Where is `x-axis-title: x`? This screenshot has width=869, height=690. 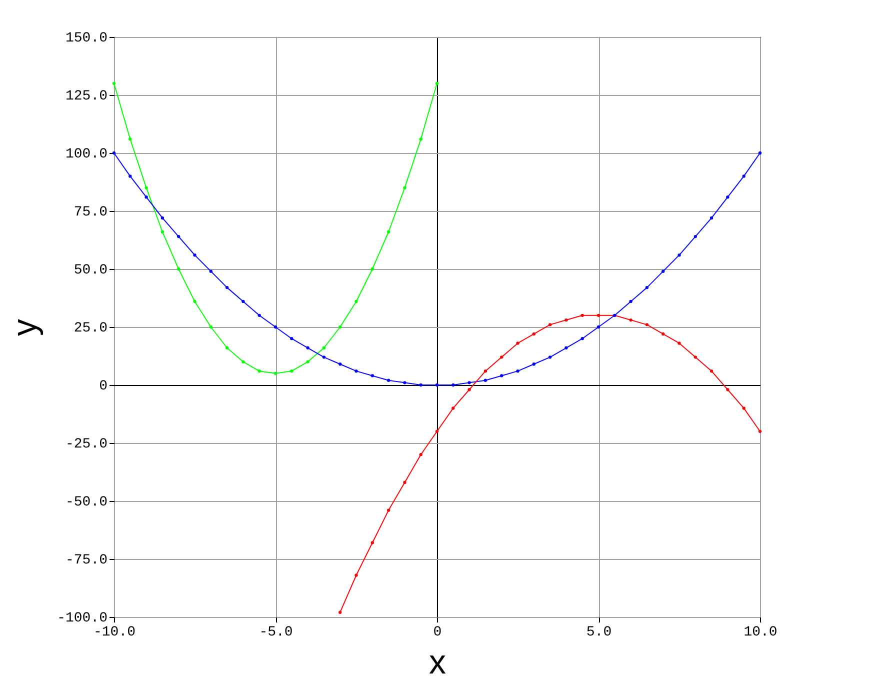 x-axis-title: x is located at coordinates (437, 663).